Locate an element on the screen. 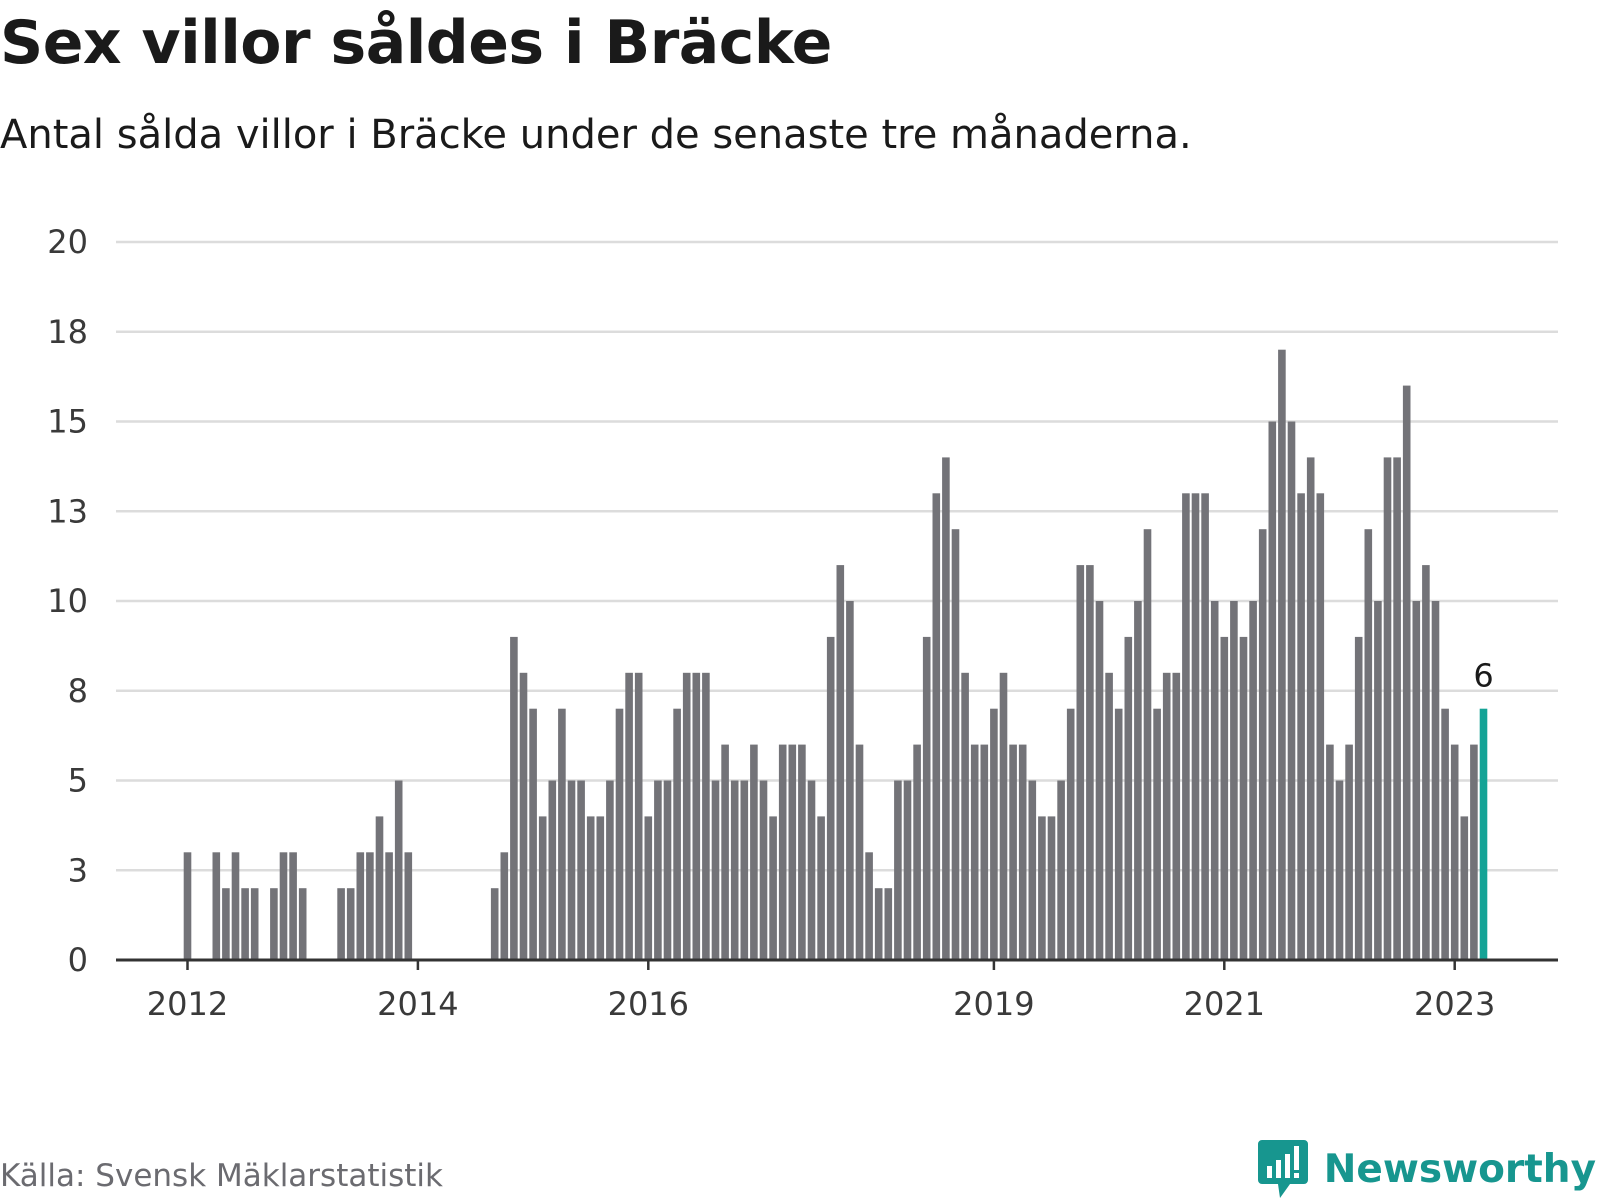 The image size is (1600, 1200). data-label-latest: 6 is located at coordinates (1483, 676).